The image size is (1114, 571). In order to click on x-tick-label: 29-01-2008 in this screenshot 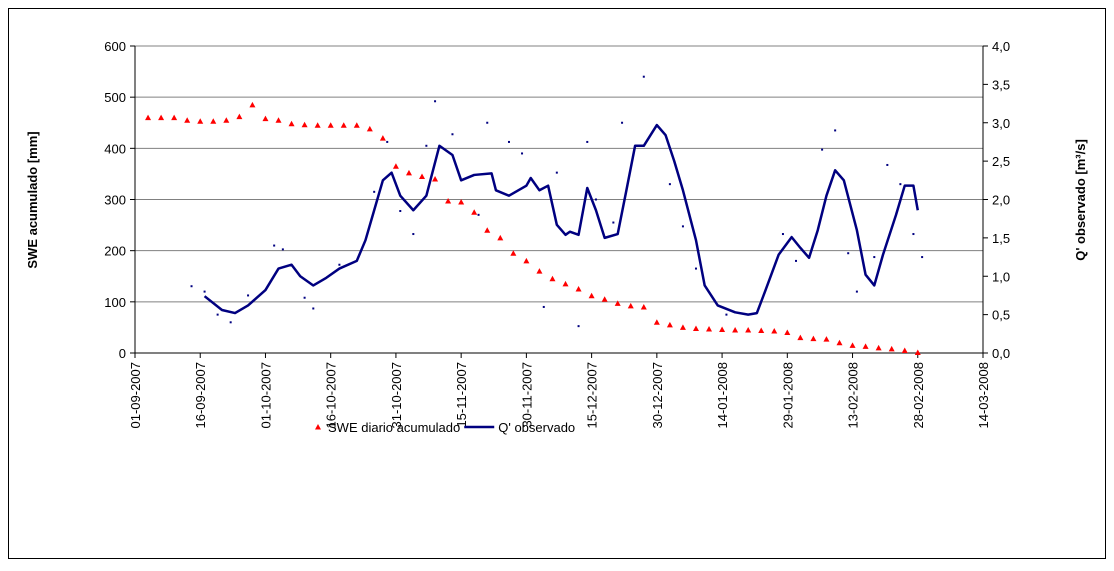, I will do `click(787, 395)`.